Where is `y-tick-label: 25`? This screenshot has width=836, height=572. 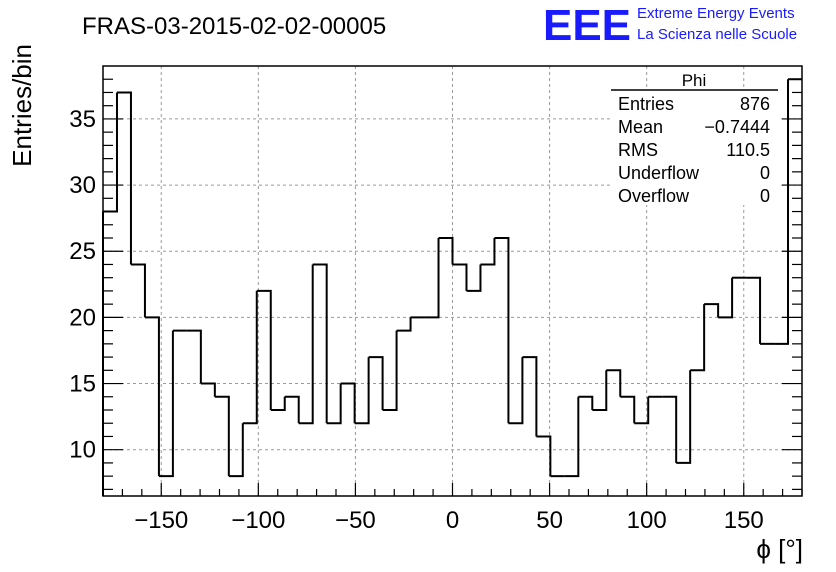 y-tick-label: 25 is located at coordinates (82, 251).